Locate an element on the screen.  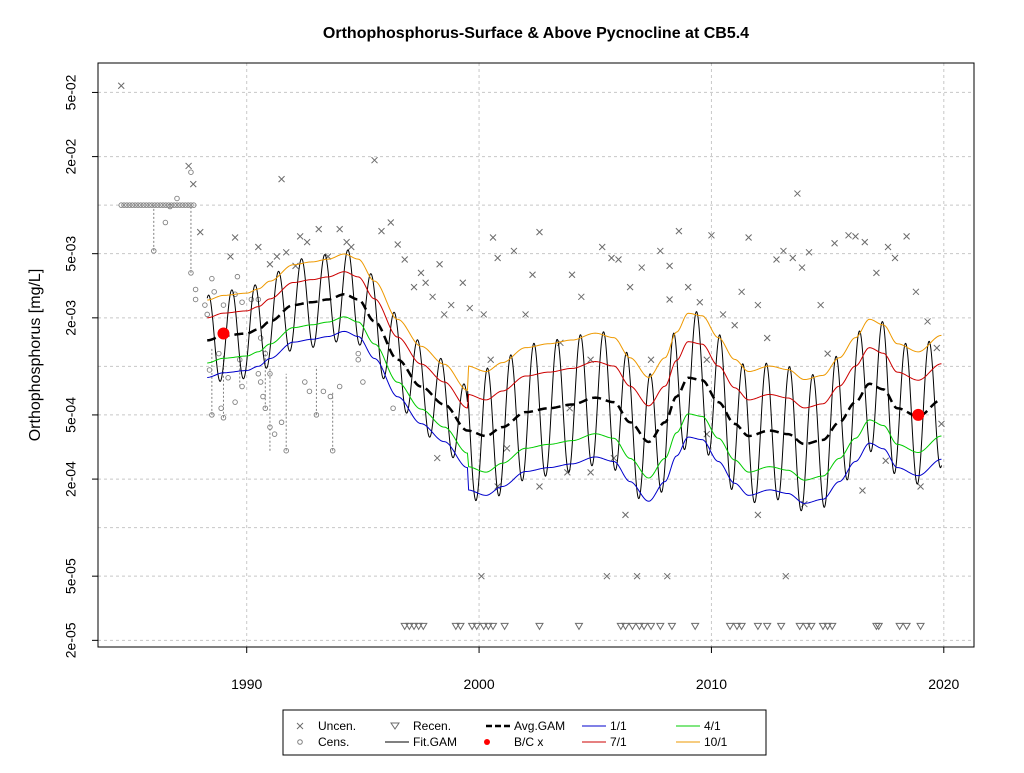
legend-item-b-c-x: B/C x is located at coordinates (513, 742).